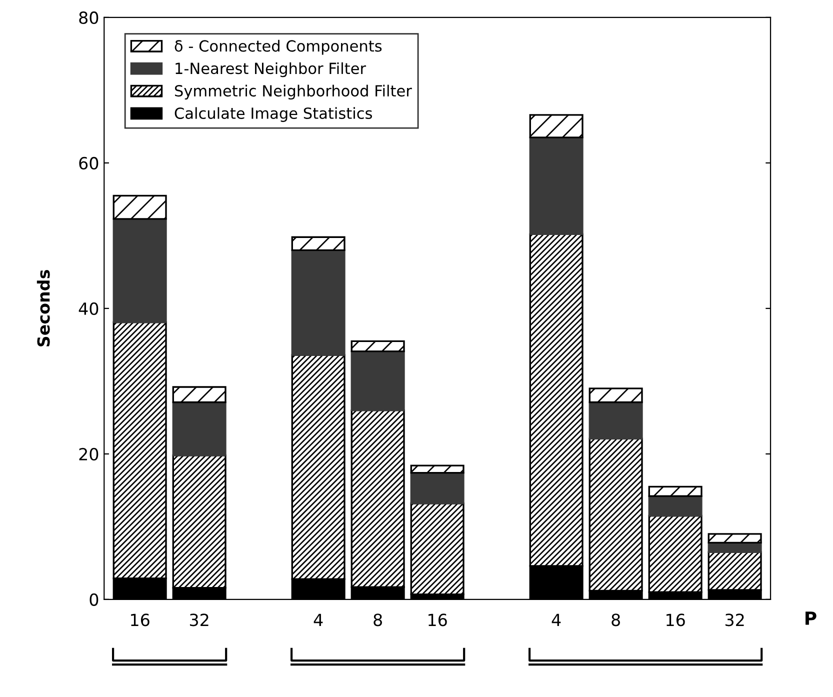  Describe the element at coordinates (271, 70) in the screenshot. I see `legend-label: 1-Nearest Neighbor Filter` at that location.